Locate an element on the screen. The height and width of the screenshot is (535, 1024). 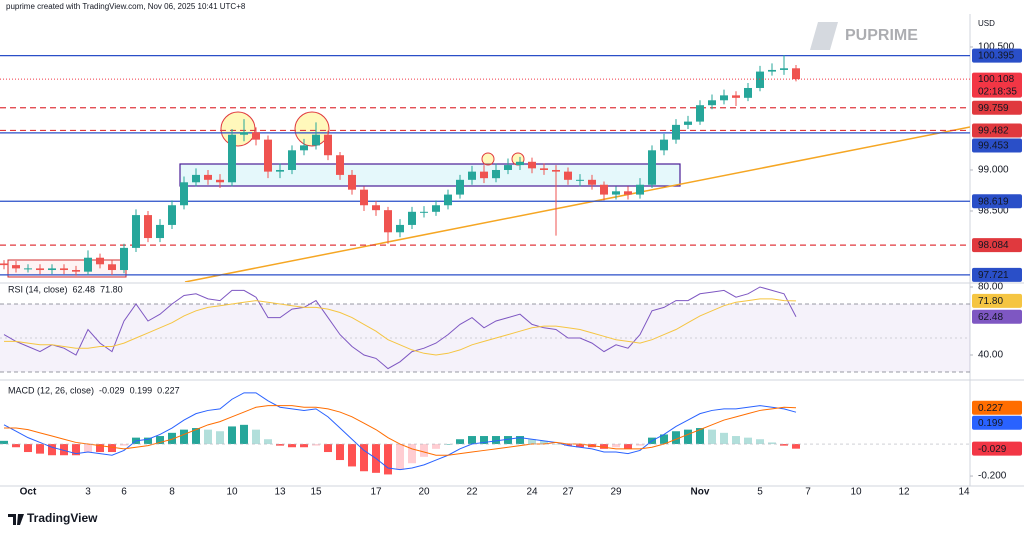
currency-label: USD is located at coordinates (986, 23).